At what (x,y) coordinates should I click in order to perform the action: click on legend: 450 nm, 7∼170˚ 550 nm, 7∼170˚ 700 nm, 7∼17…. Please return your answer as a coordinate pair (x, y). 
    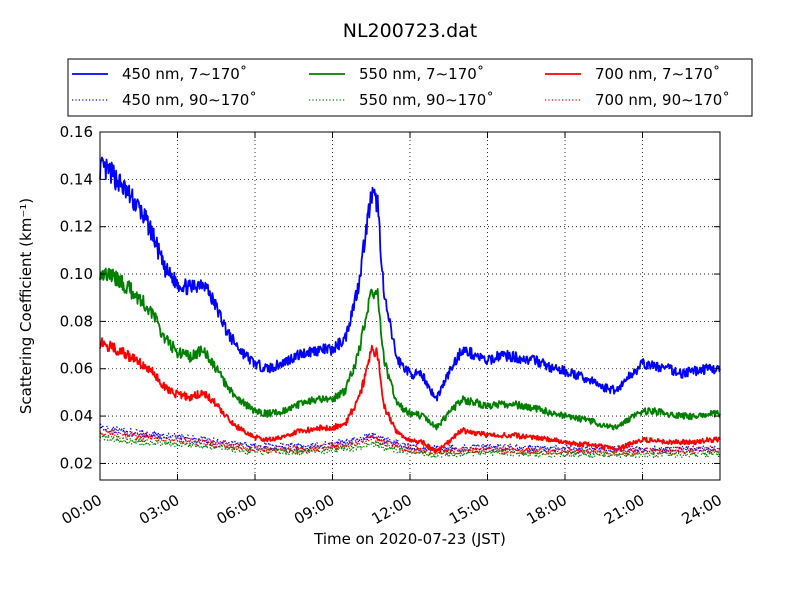
    Looking at the image, I should click on (410, 87).